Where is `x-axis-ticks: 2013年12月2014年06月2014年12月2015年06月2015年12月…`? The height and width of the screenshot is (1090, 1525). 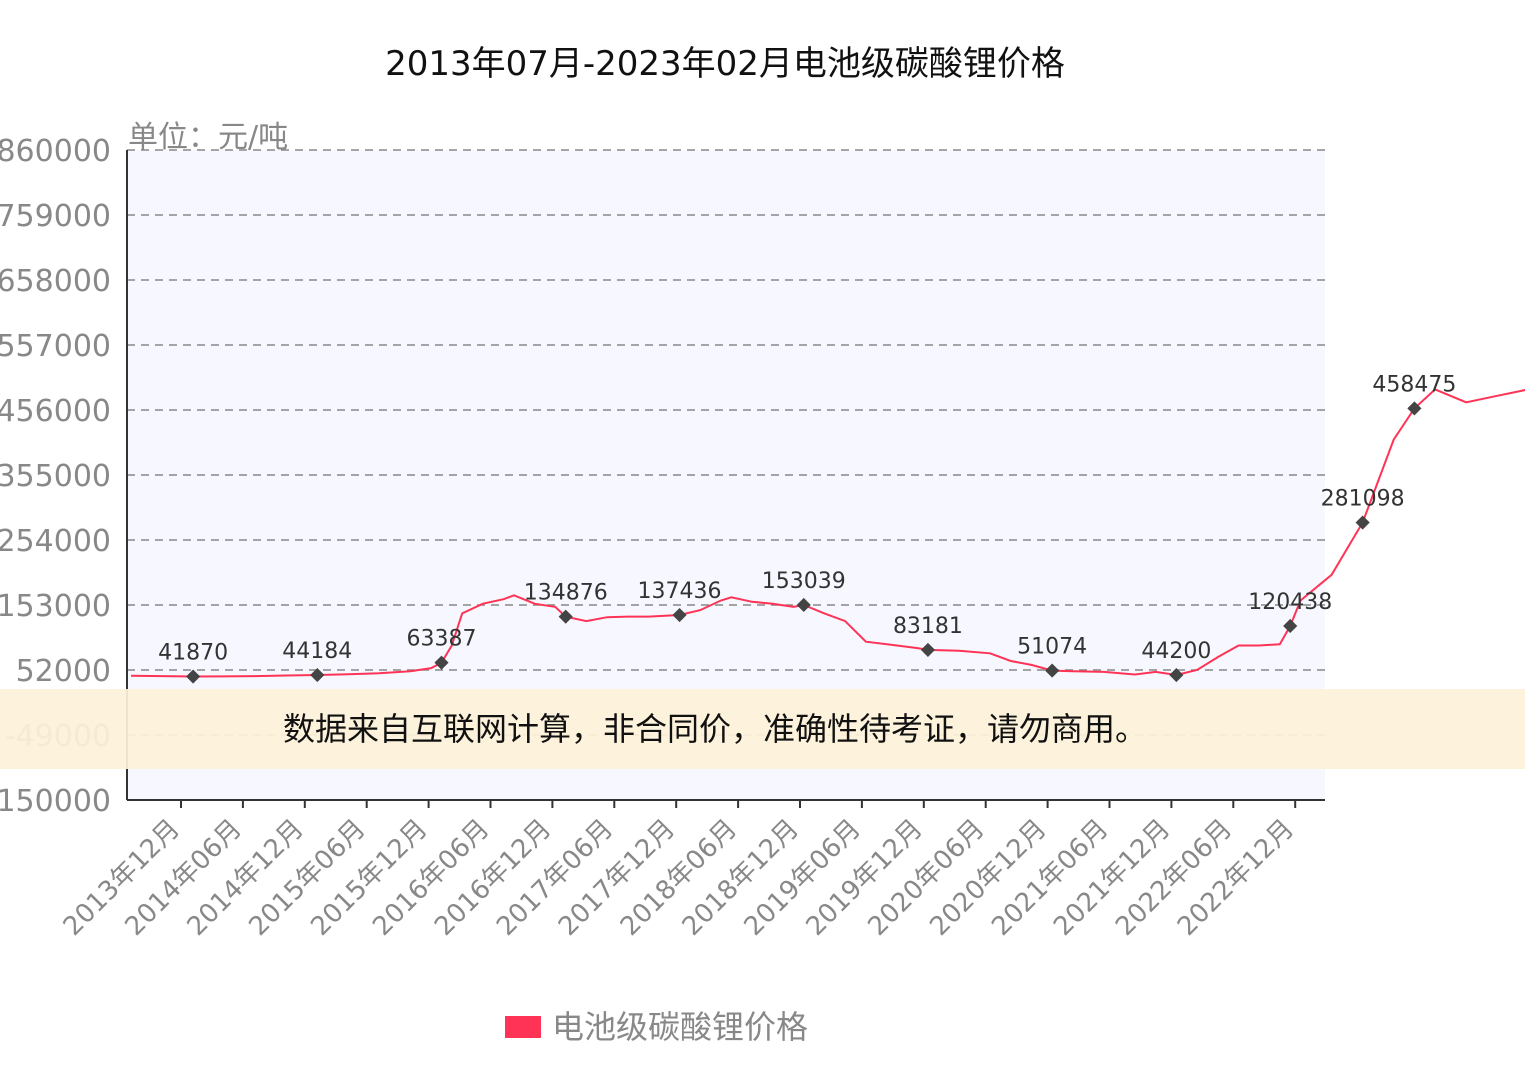 x-axis-ticks: 2013年12月2014年06月2014年12月2015年06月2015年12月… is located at coordinates (679, 871).